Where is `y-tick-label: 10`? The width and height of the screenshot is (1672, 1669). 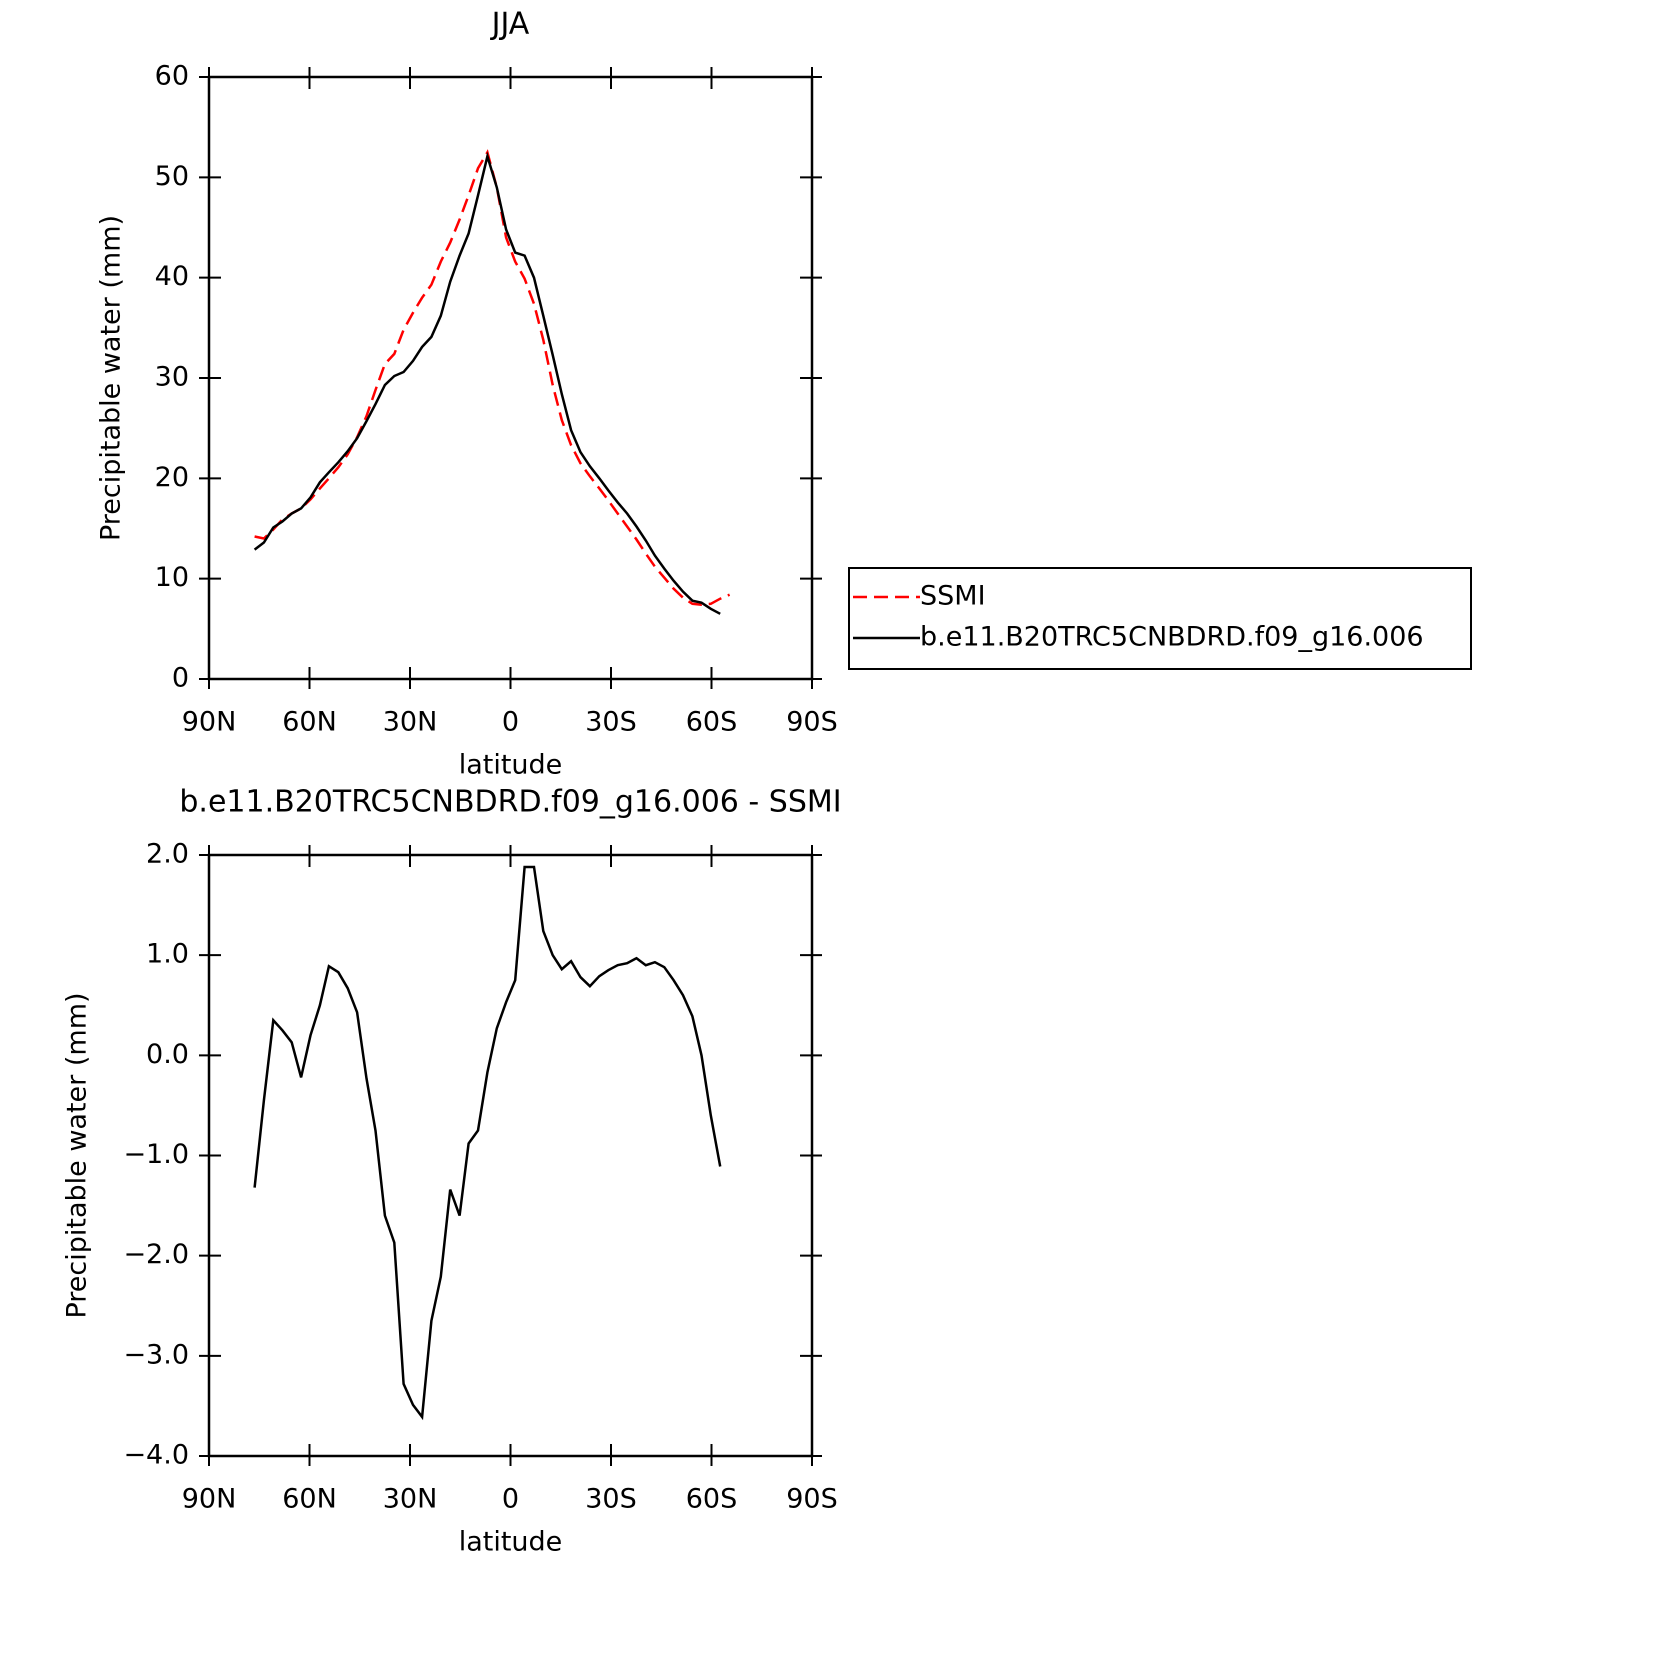 y-tick-label: 10 is located at coordinates (172, 577).